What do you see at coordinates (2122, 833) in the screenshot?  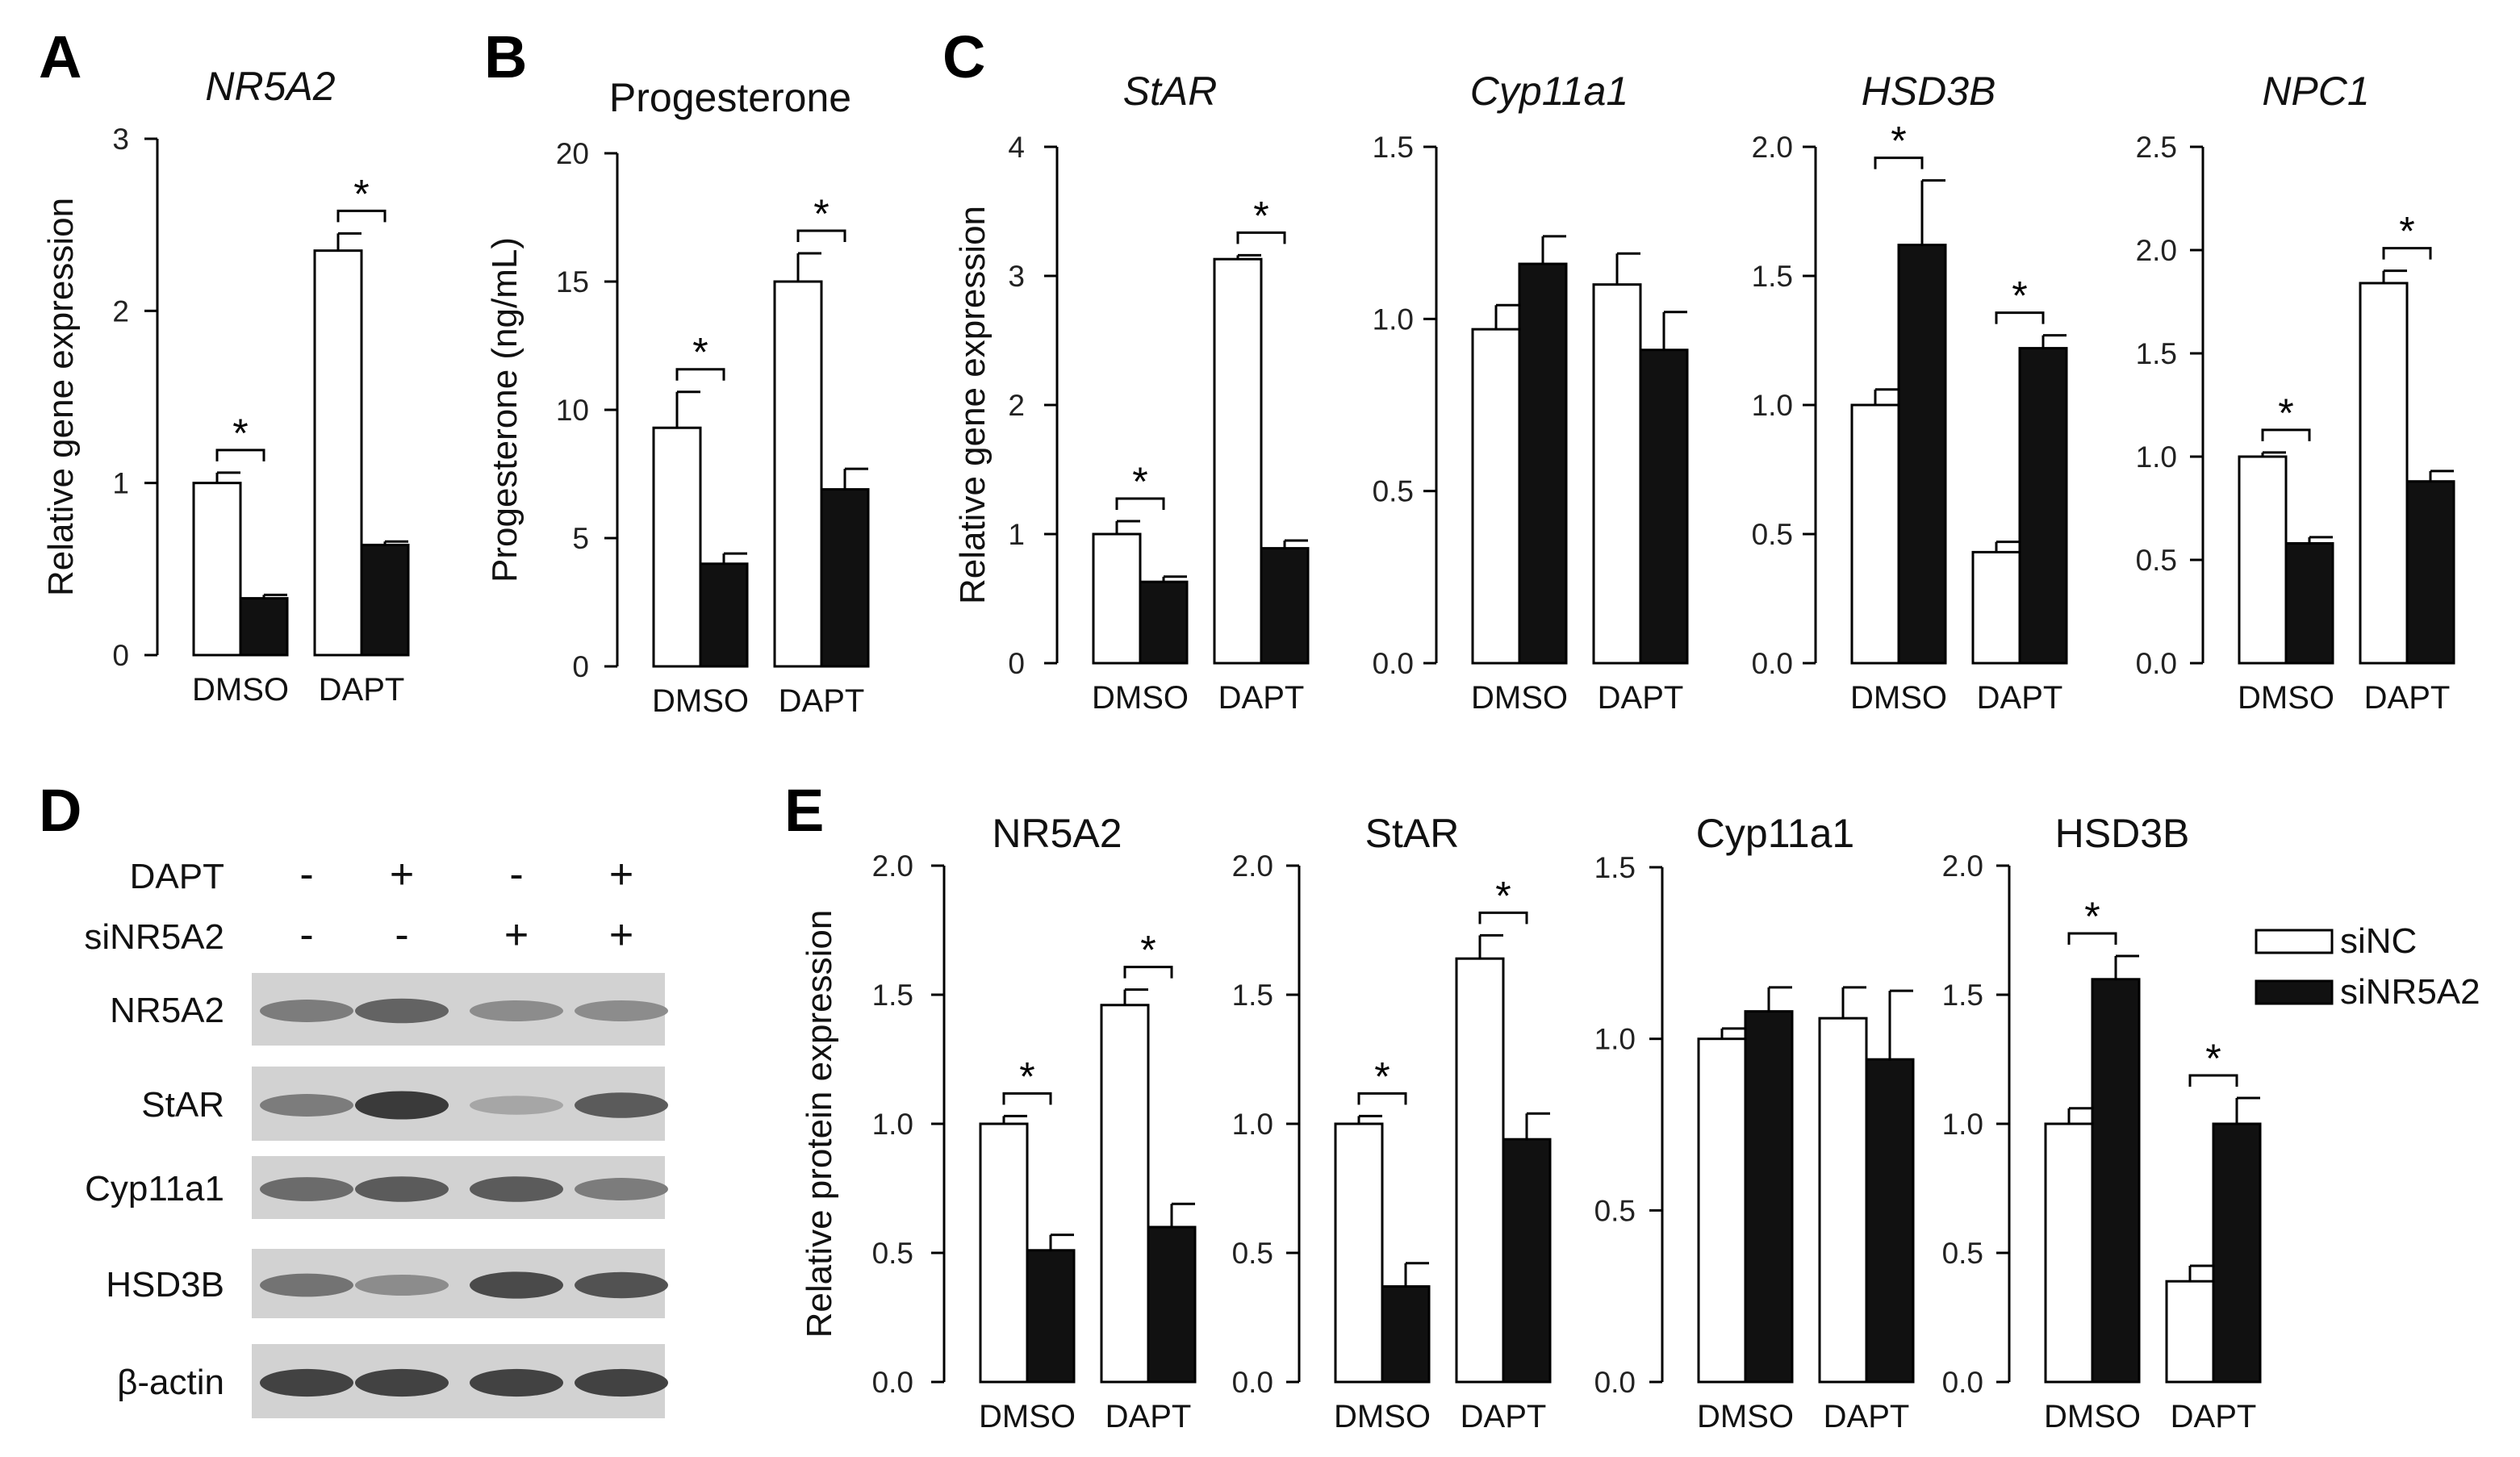 I see `chart-title: HSD3B` at bounding box center [2122, 833].